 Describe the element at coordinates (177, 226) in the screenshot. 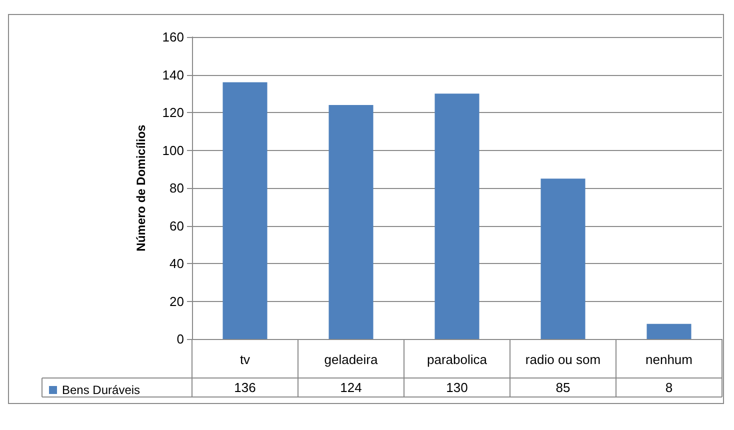

I see `y-tick-label: 60` at that location.